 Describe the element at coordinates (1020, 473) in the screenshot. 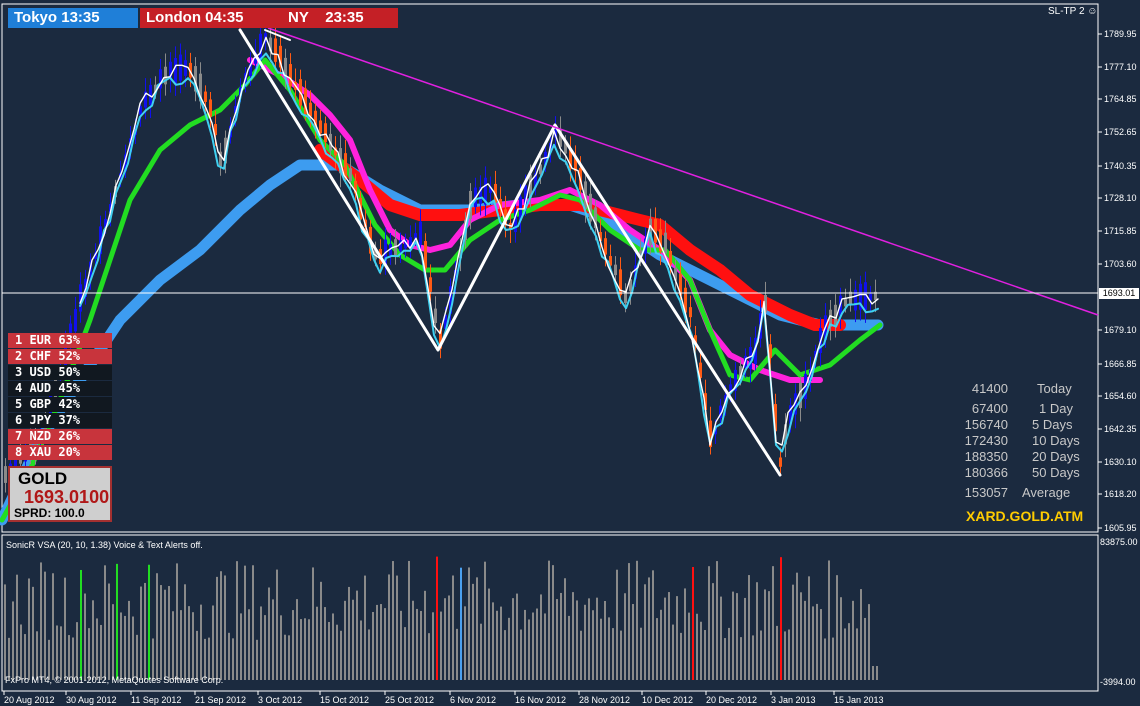

I see `volume-stat-row: 180366 50 Days` at that location.